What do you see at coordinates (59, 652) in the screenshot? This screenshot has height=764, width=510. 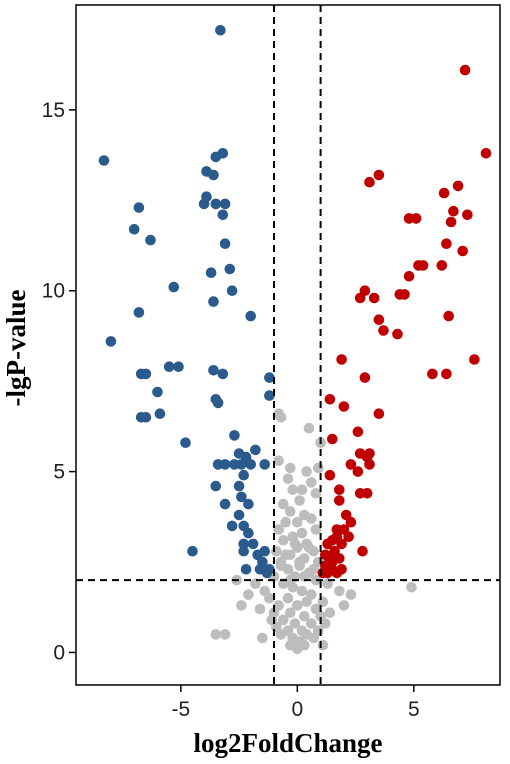 I see `y-tick-label: 0` at bounding box center [59, 652].